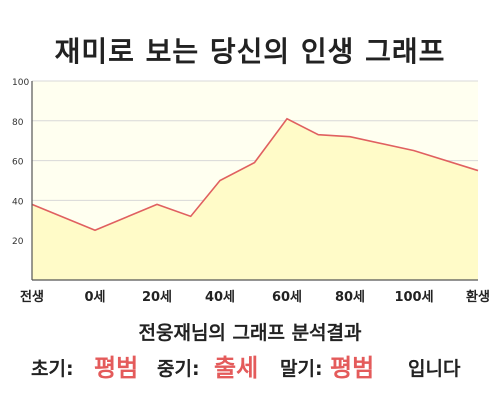 The width and height of the screenshot is (500, 400). I want to click on x-tick-label: 40세, so click(220, 297).